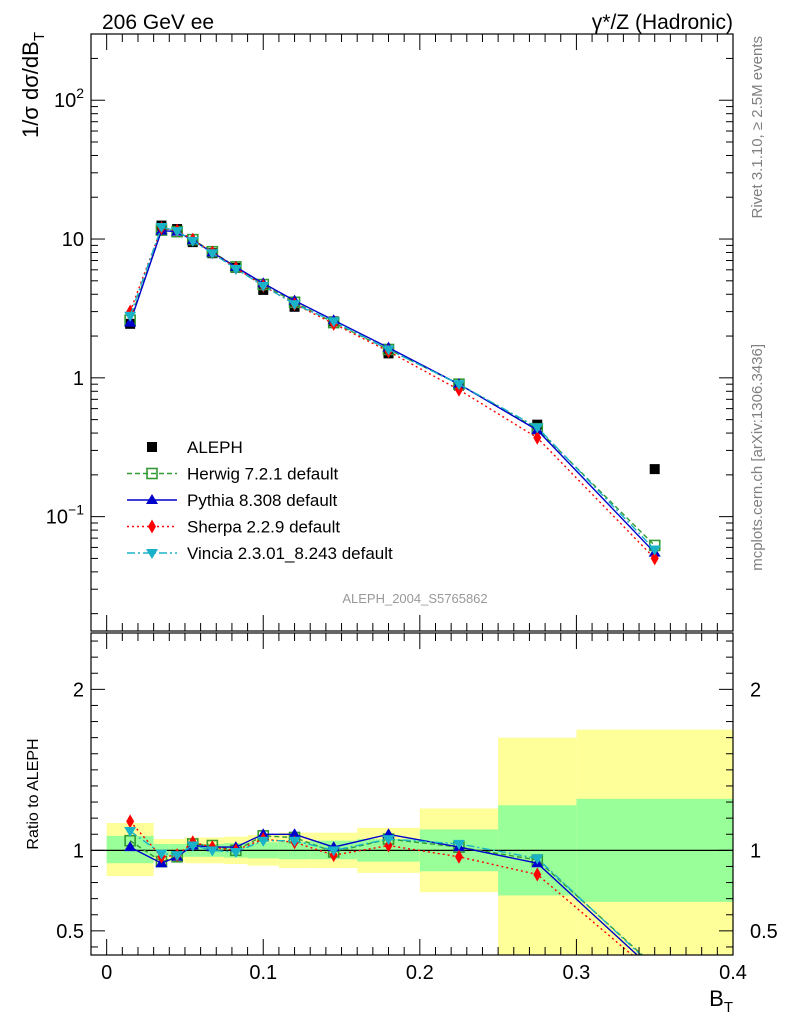 This screenshot has height=1024, width=786. Describe the element at coordinates (757, 457) in the screenshot. I see `mcplots-reference-label: mcplots.cern.ch [arXiv:1306.3436]` at that location.